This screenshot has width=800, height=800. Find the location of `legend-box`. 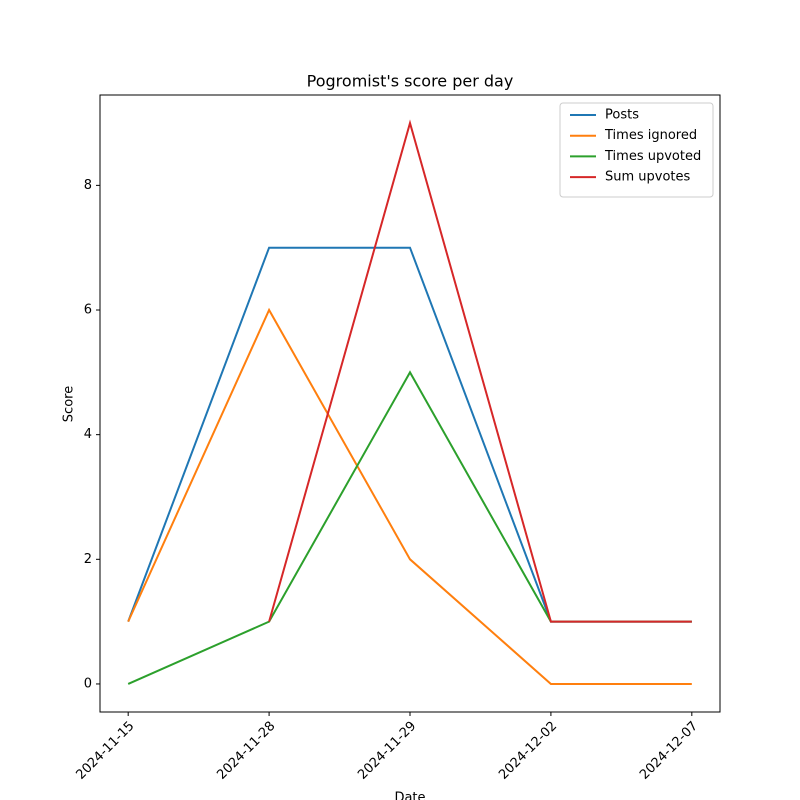

legend-box is located at coordinates (636, 150).